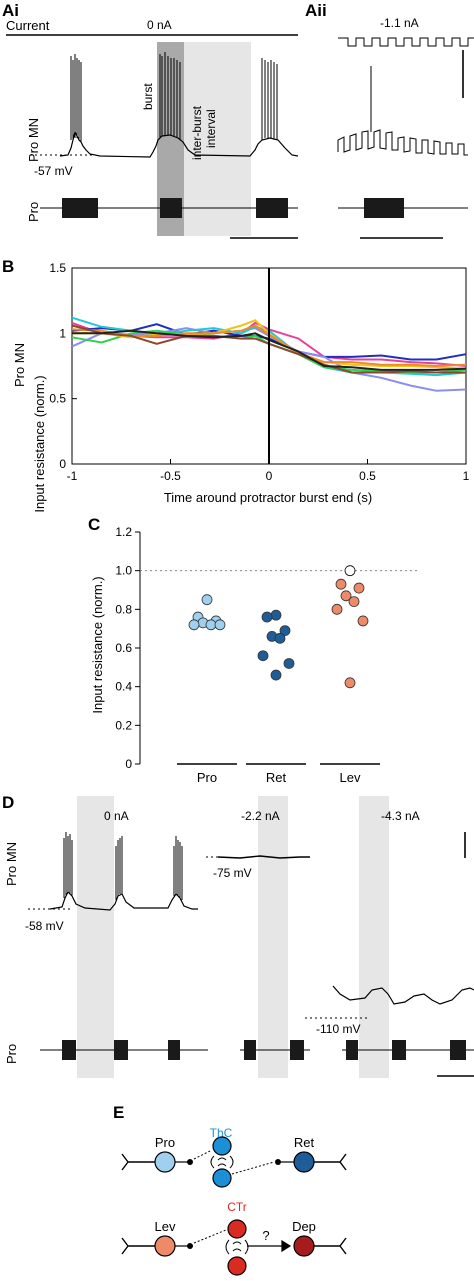 This screenshot has width=474, height=1281. What do you see at coordinates (406, 42) in the screenshot?
I see `pulse-train` at bounding box center [406, 42].